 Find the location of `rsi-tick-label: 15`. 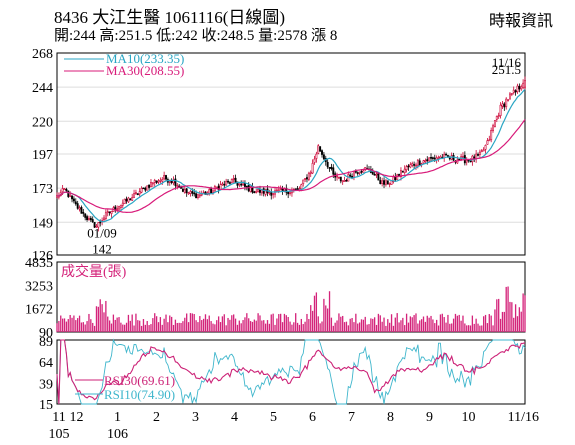

rsi-tick-label: 15 is located at coordinates (46, 405).